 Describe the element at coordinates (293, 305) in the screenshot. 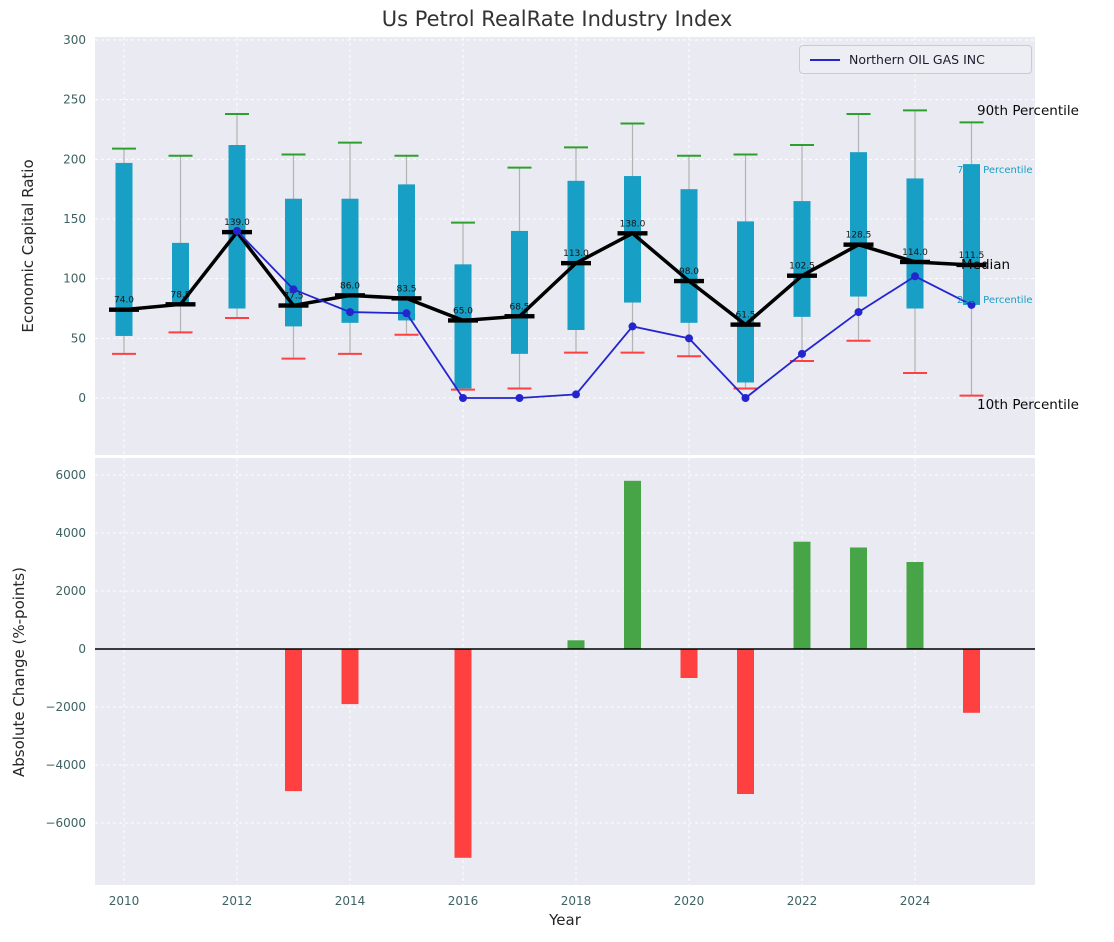

I see `median-marker-2013` at that location.